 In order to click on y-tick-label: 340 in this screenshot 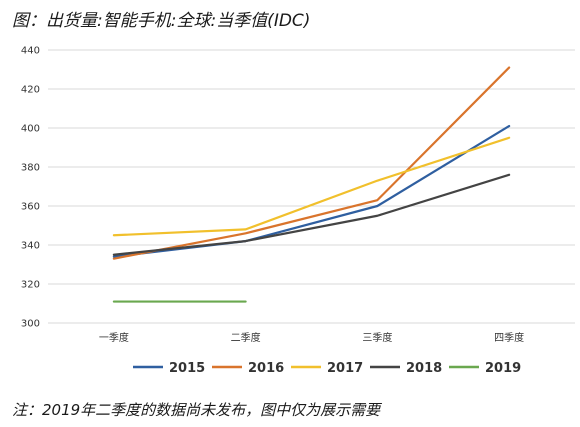, I will do `click(30, 246)`.